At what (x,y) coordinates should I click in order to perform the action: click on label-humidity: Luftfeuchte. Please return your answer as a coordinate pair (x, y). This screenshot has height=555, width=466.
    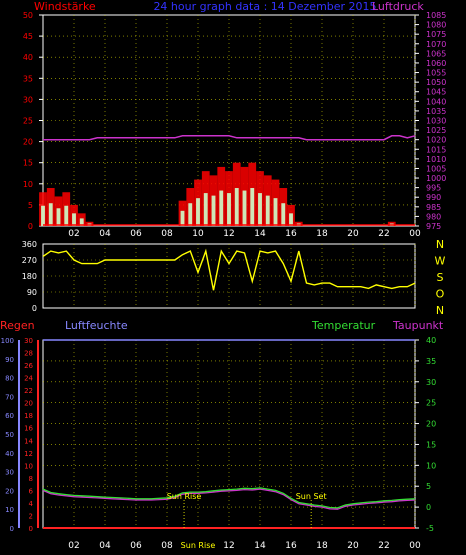
    Looking at the image, I should click on (96, 325).